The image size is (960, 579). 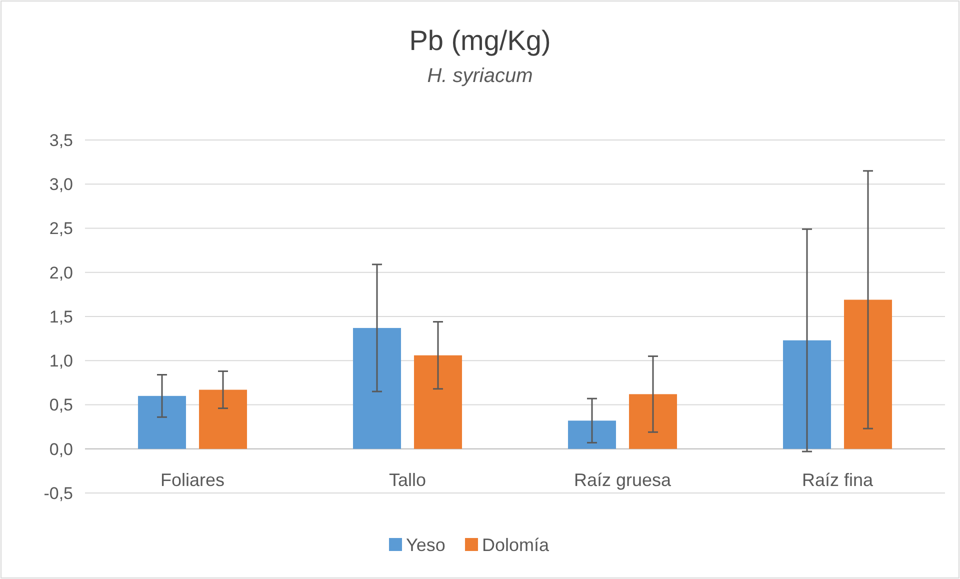 What do you see at coordinates (61, 316) in the screenshot?
I see `y-tick-label: 1,5` at bounding box center [61, 316].